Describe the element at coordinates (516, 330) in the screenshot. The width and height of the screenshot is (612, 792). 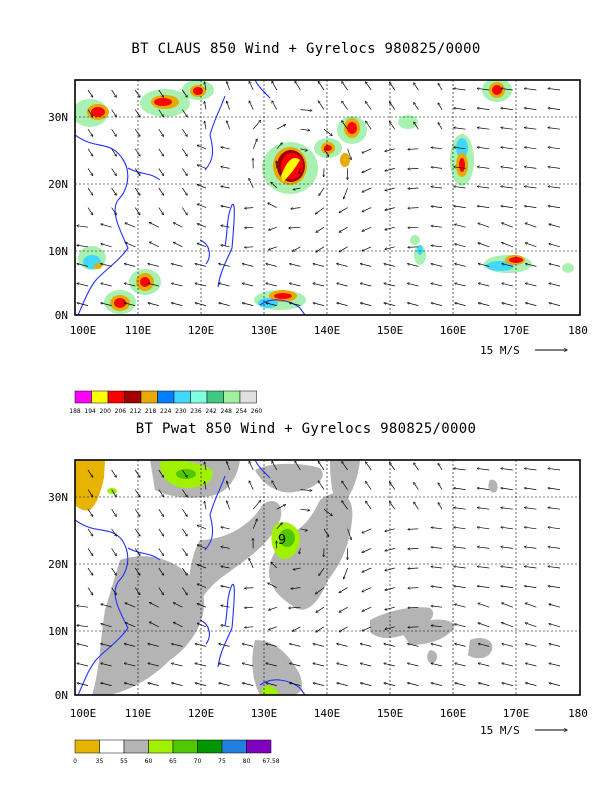
I see `p1-xtick-170e: 170E` at that location.